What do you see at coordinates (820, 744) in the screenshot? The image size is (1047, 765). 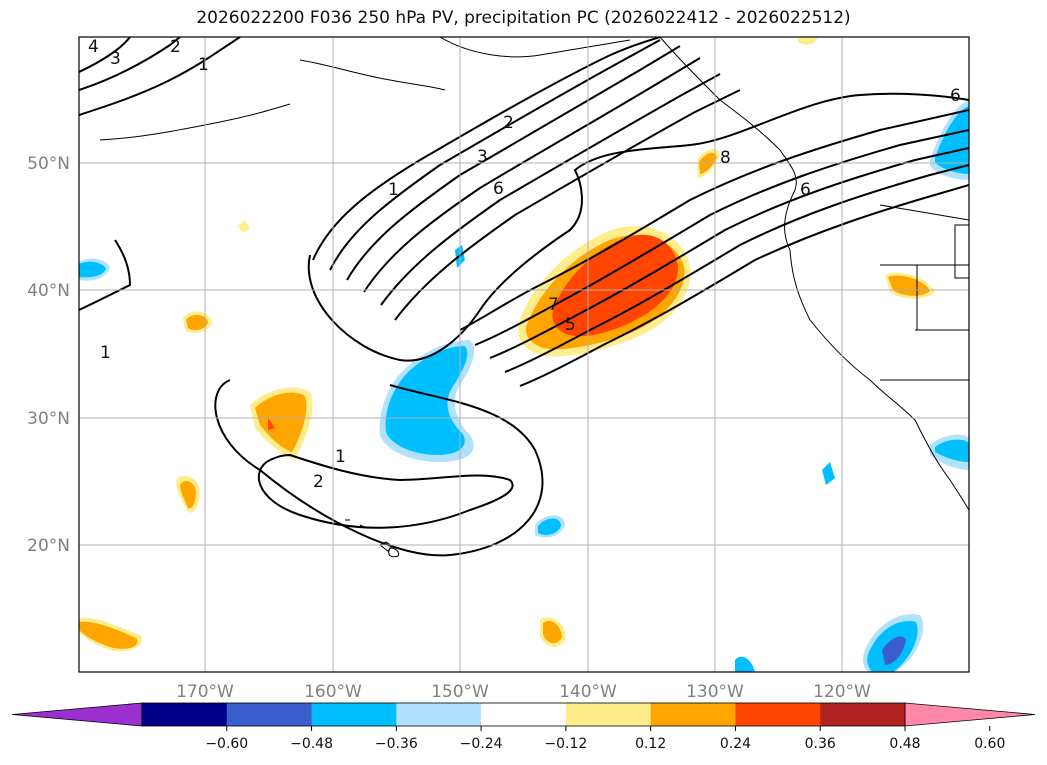 I see `colorbar-tick-label: 0.36` at bounding box center [820, 744].